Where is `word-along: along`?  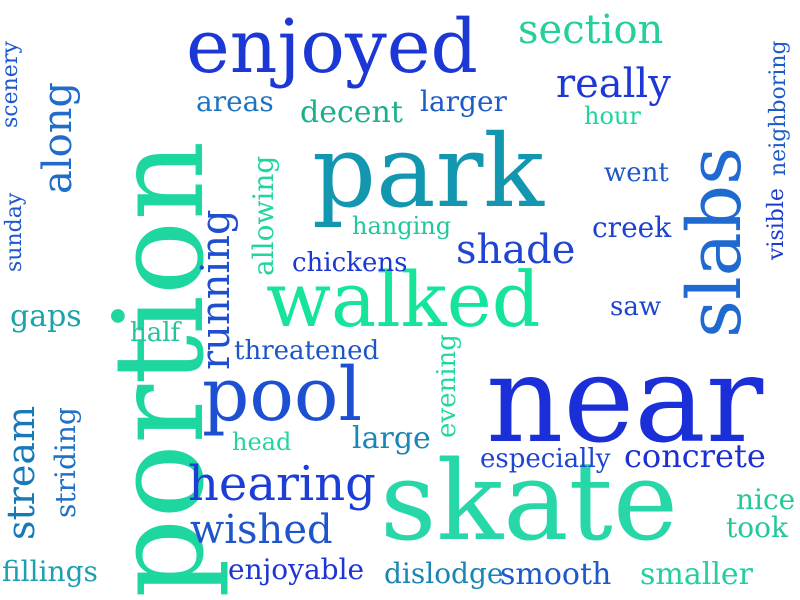 word-along: along is located at coordinates (58, 137).